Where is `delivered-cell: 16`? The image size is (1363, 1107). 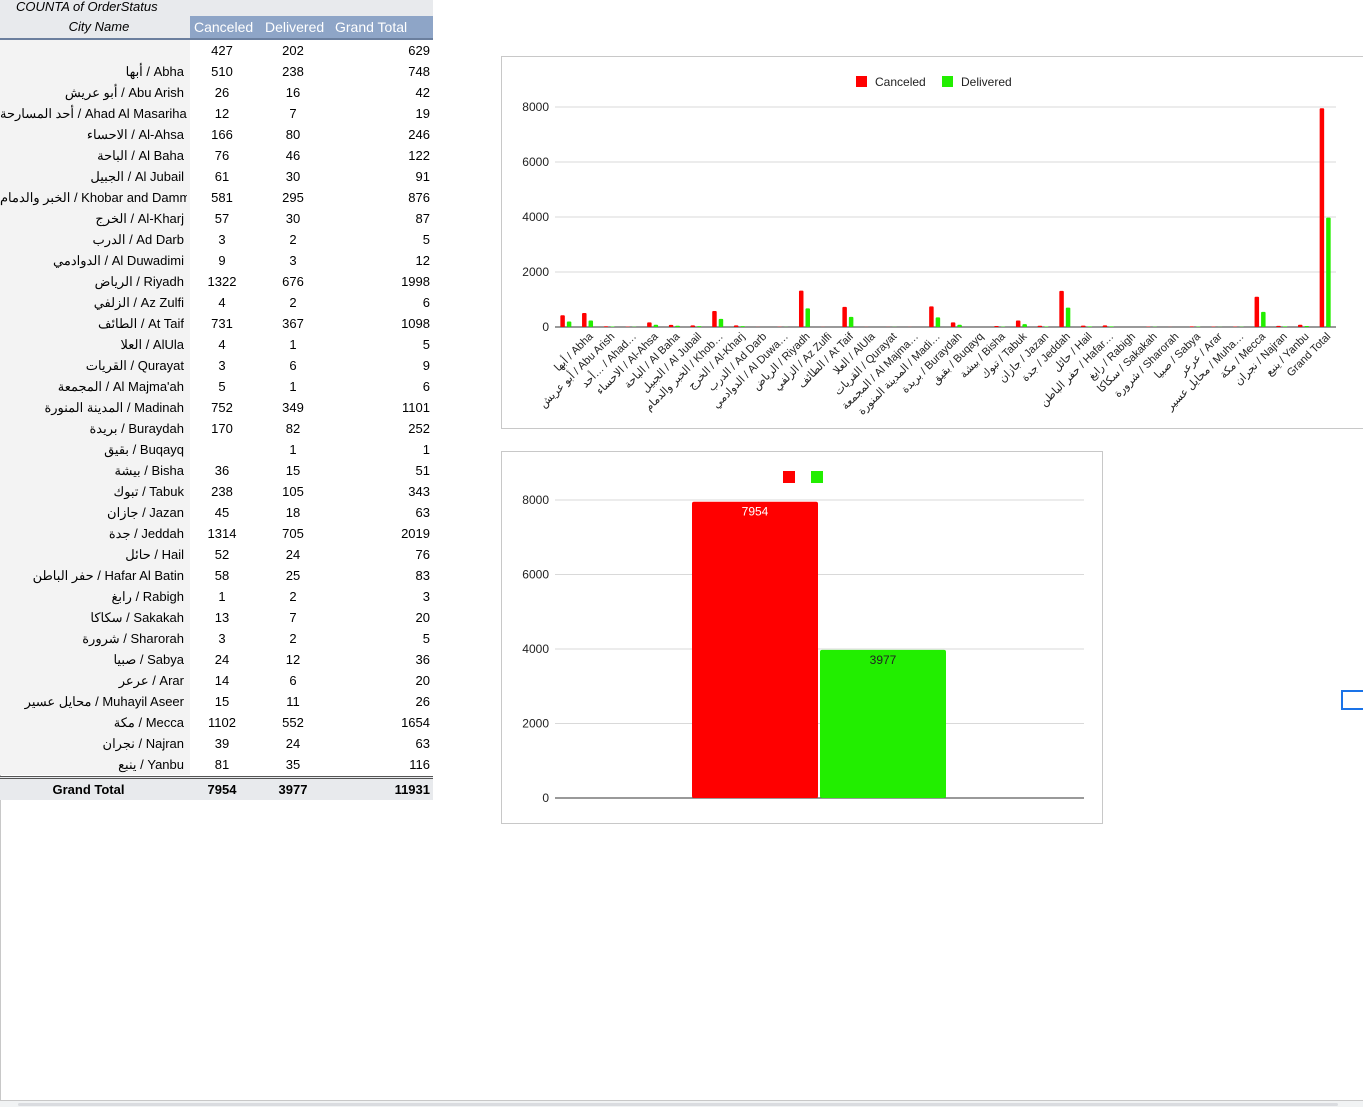 delivered-cell: 16 is located at coordinates (293, 92).